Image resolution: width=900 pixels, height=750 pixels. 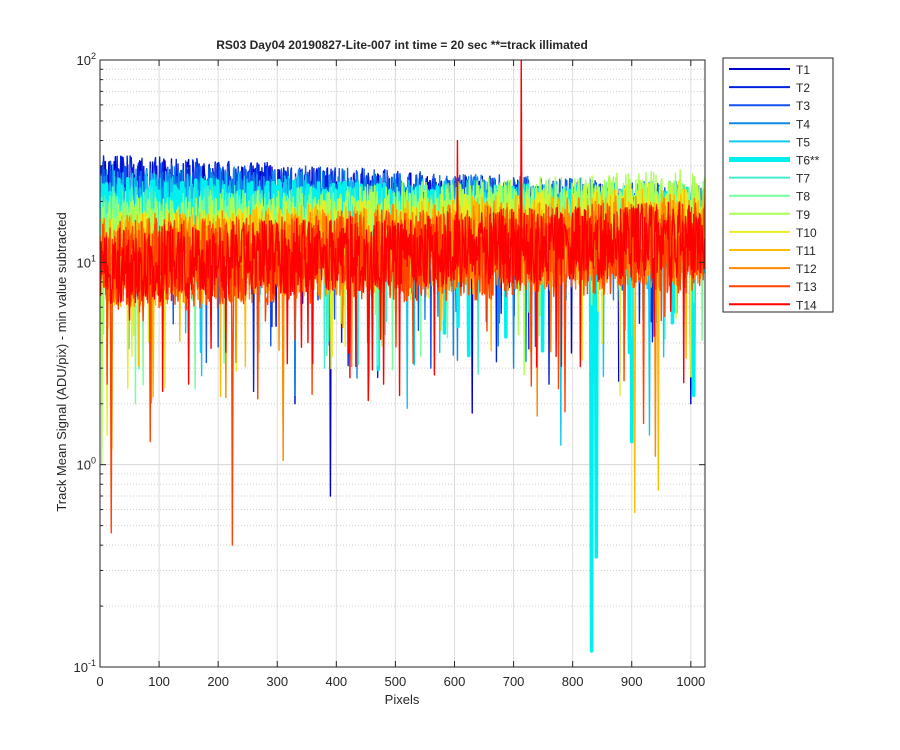 What do you see at coordinates (769, 70) in the screenshot?
I see `legend-item: T1` at bounding box center [769, 70].